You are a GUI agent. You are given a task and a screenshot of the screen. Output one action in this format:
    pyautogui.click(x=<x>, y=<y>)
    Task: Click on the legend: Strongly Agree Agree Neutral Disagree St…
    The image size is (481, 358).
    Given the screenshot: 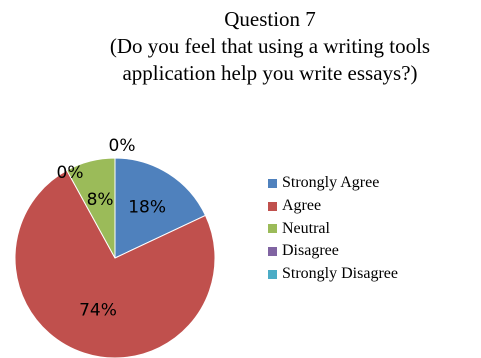 What is the action you would take?
    pyautogui.click(x=333, y=228)
    